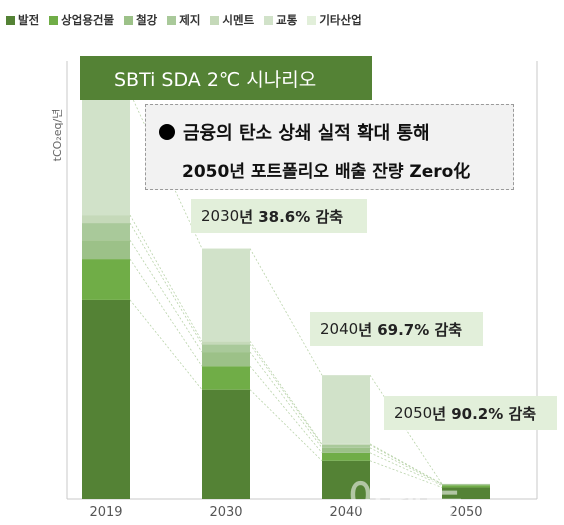  Describe the element at coordinates (226, 512) in the screenshot. I see `x-tick-2030: 2030` at that location.